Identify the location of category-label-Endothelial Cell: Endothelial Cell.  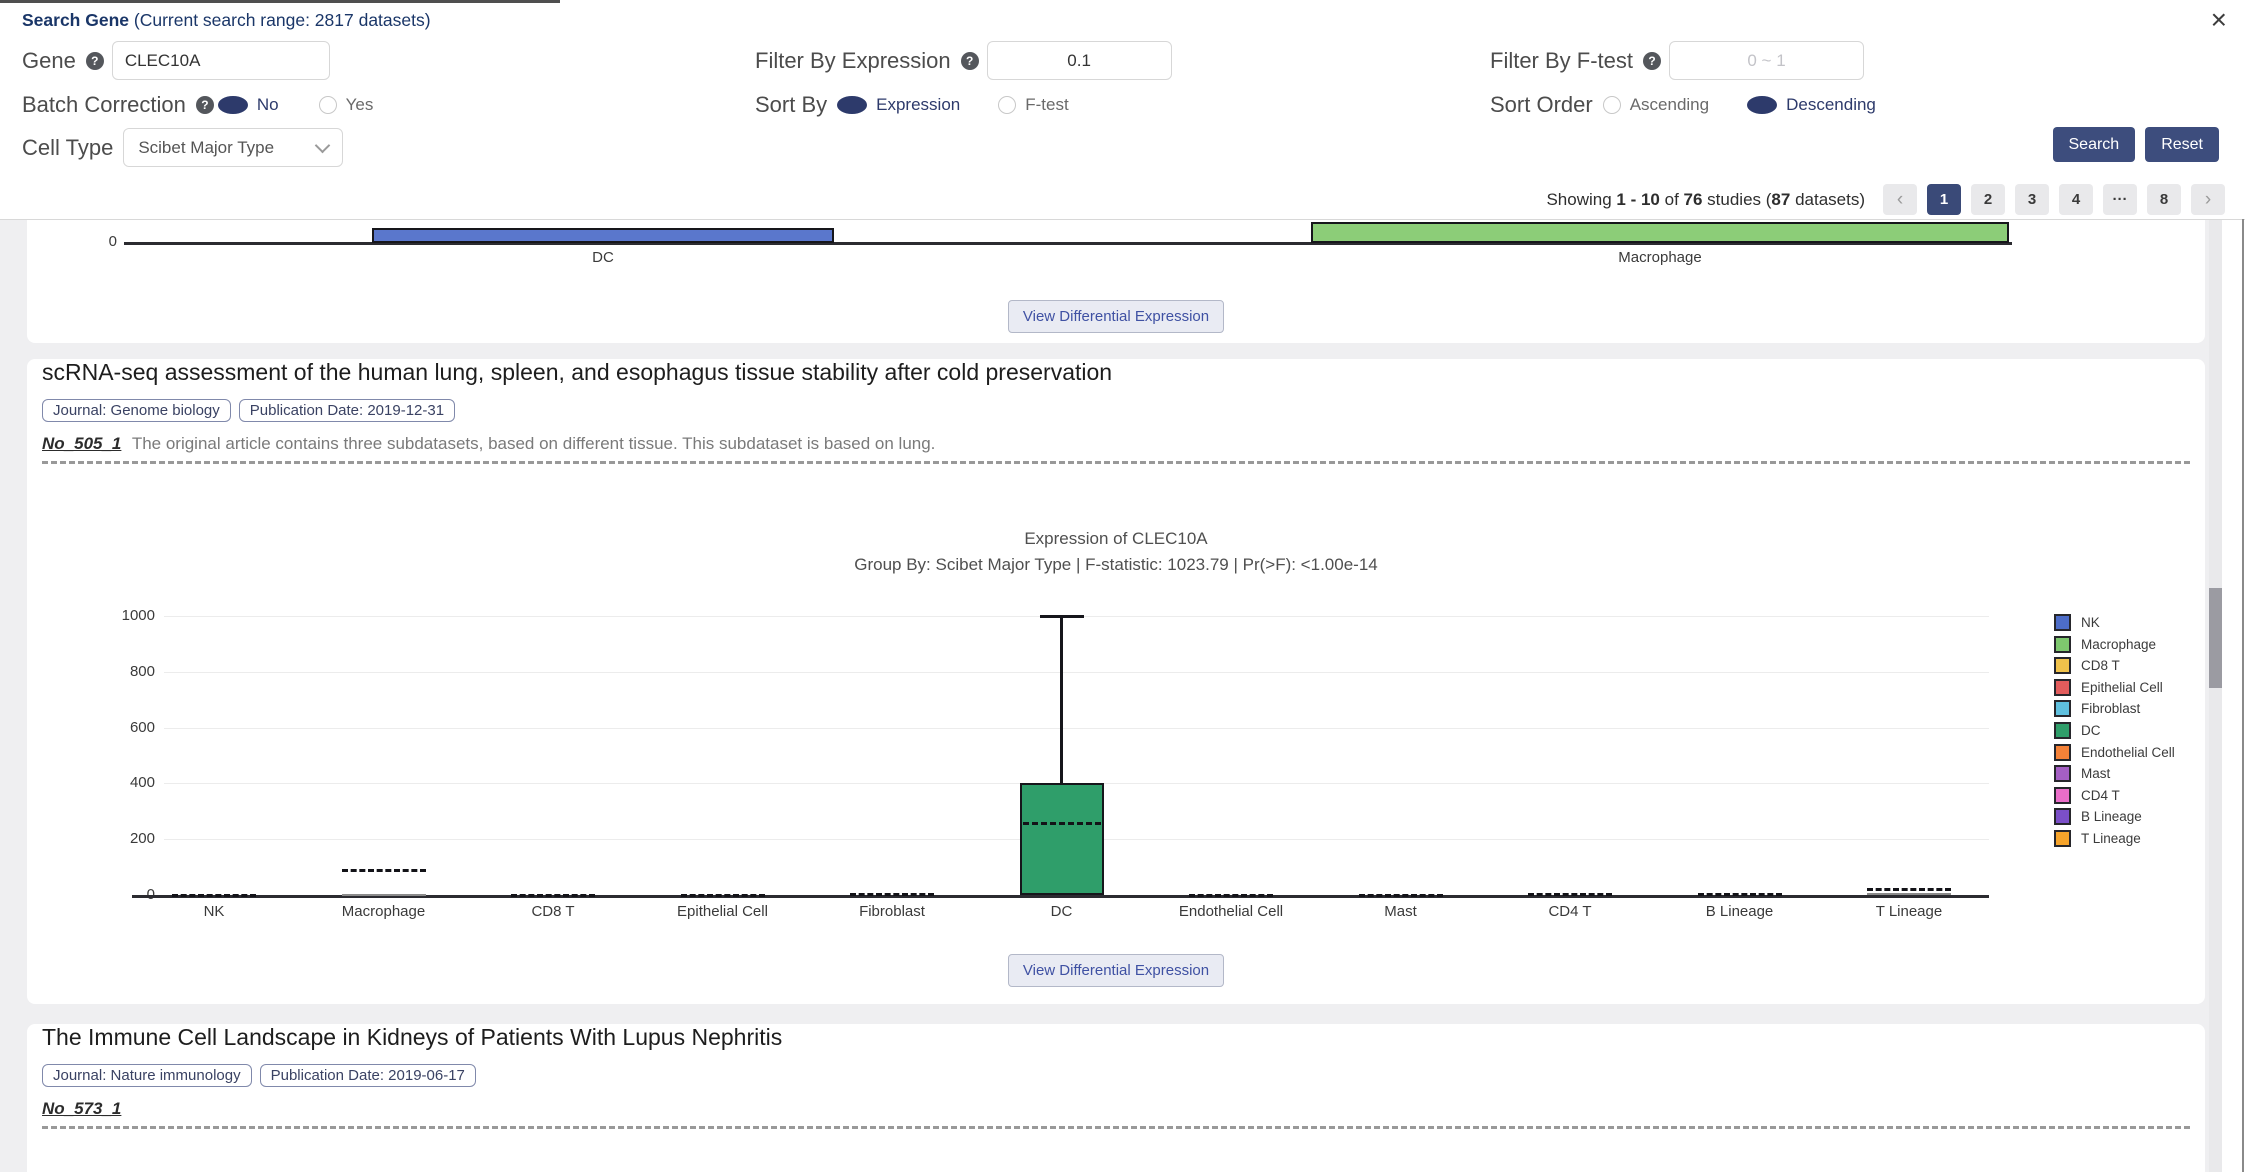
(1231, 911).